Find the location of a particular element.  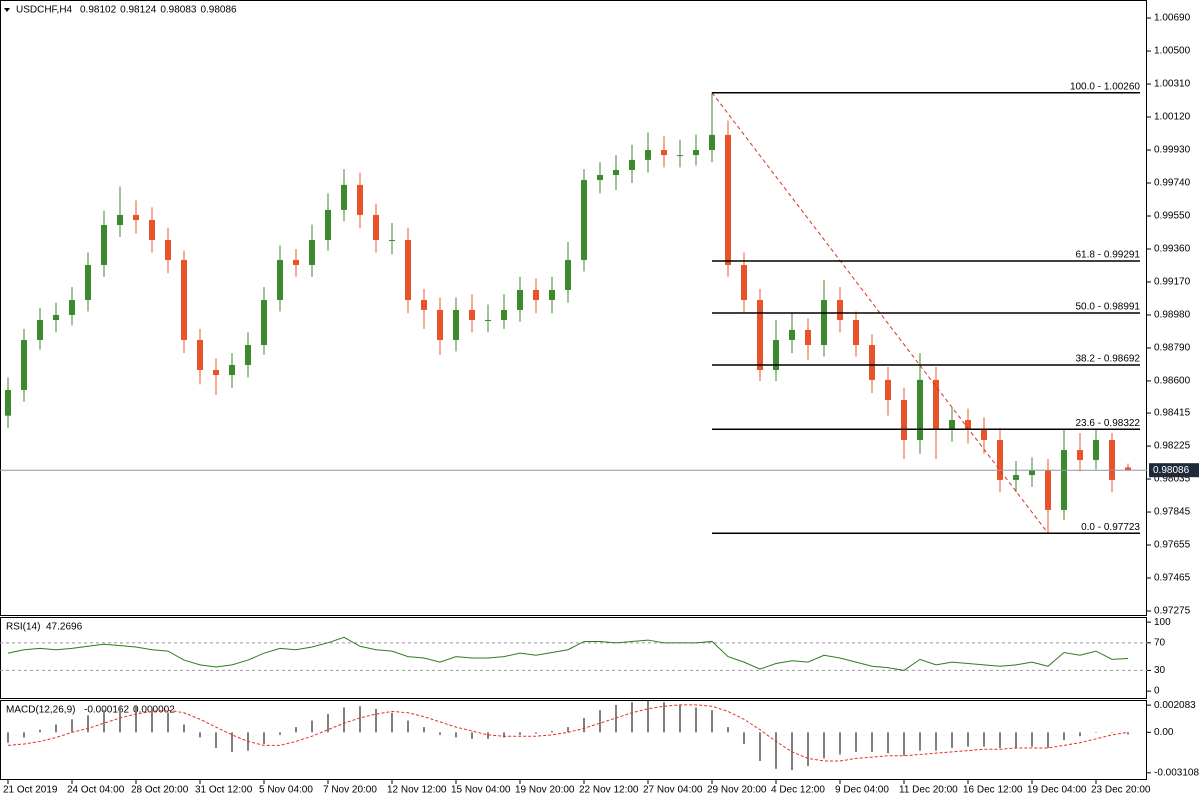

y-tick-label: 0.99360 is located at coordinates (1172, 249).